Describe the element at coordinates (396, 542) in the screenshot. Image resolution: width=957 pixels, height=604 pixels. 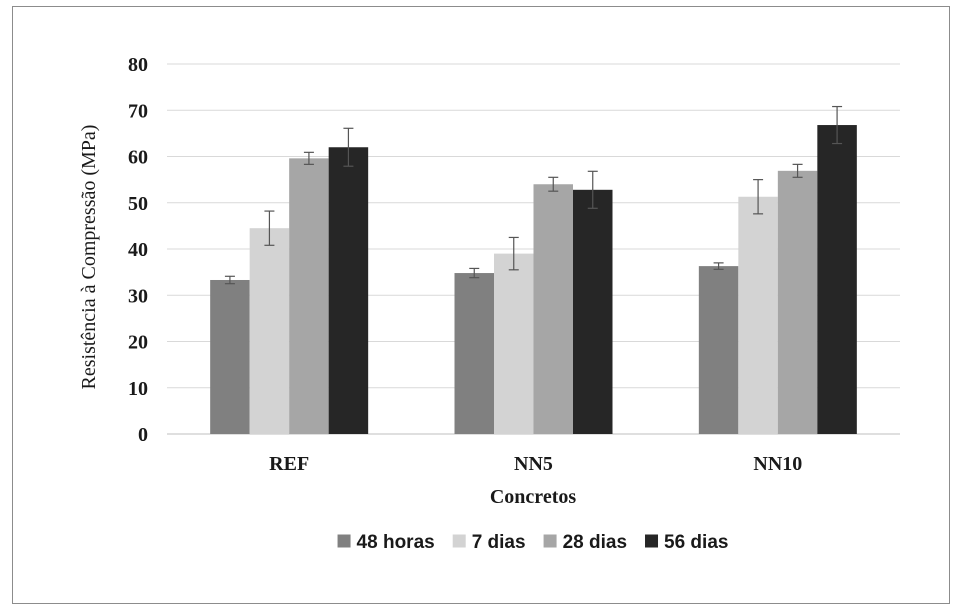
I see `legend-label: 48 horas` at that location.